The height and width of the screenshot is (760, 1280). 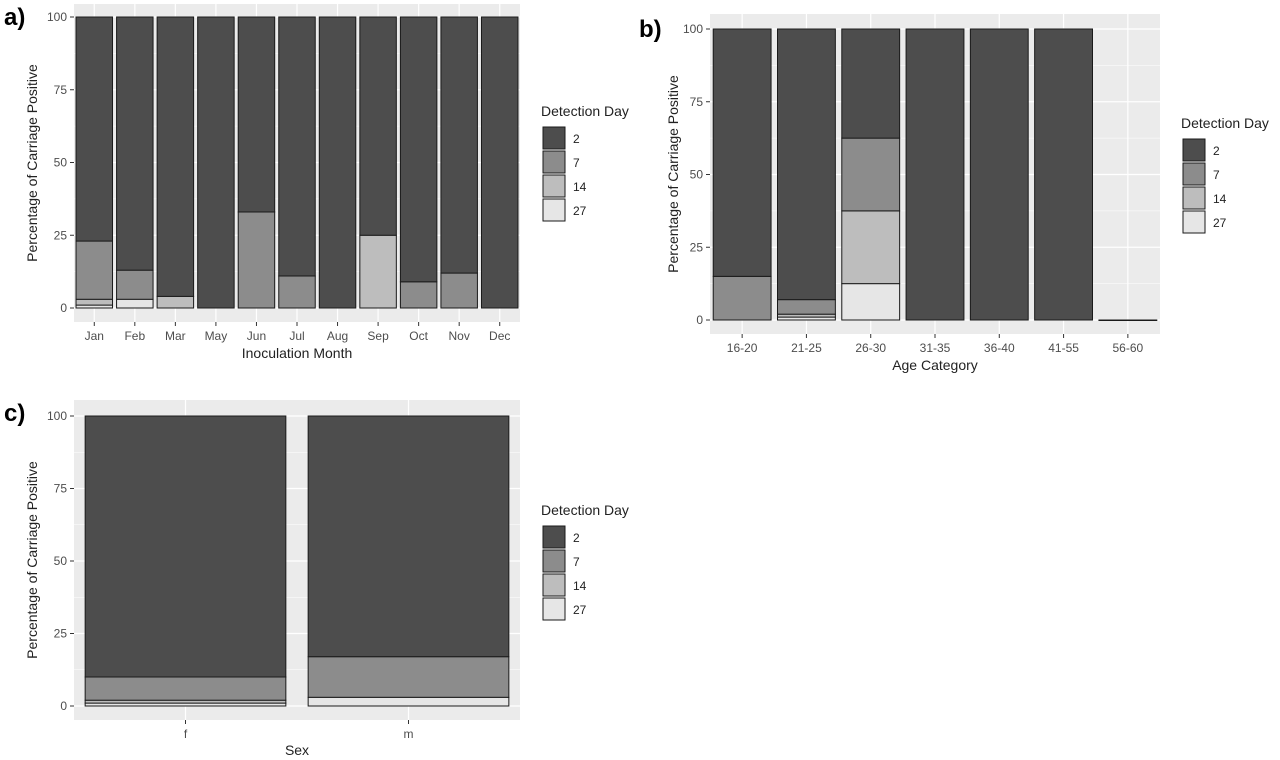 What do you see at coordinates (935, 348) in the screenshot?
I see `x-tick-label: 31-35` at bounding box center [935, 348].